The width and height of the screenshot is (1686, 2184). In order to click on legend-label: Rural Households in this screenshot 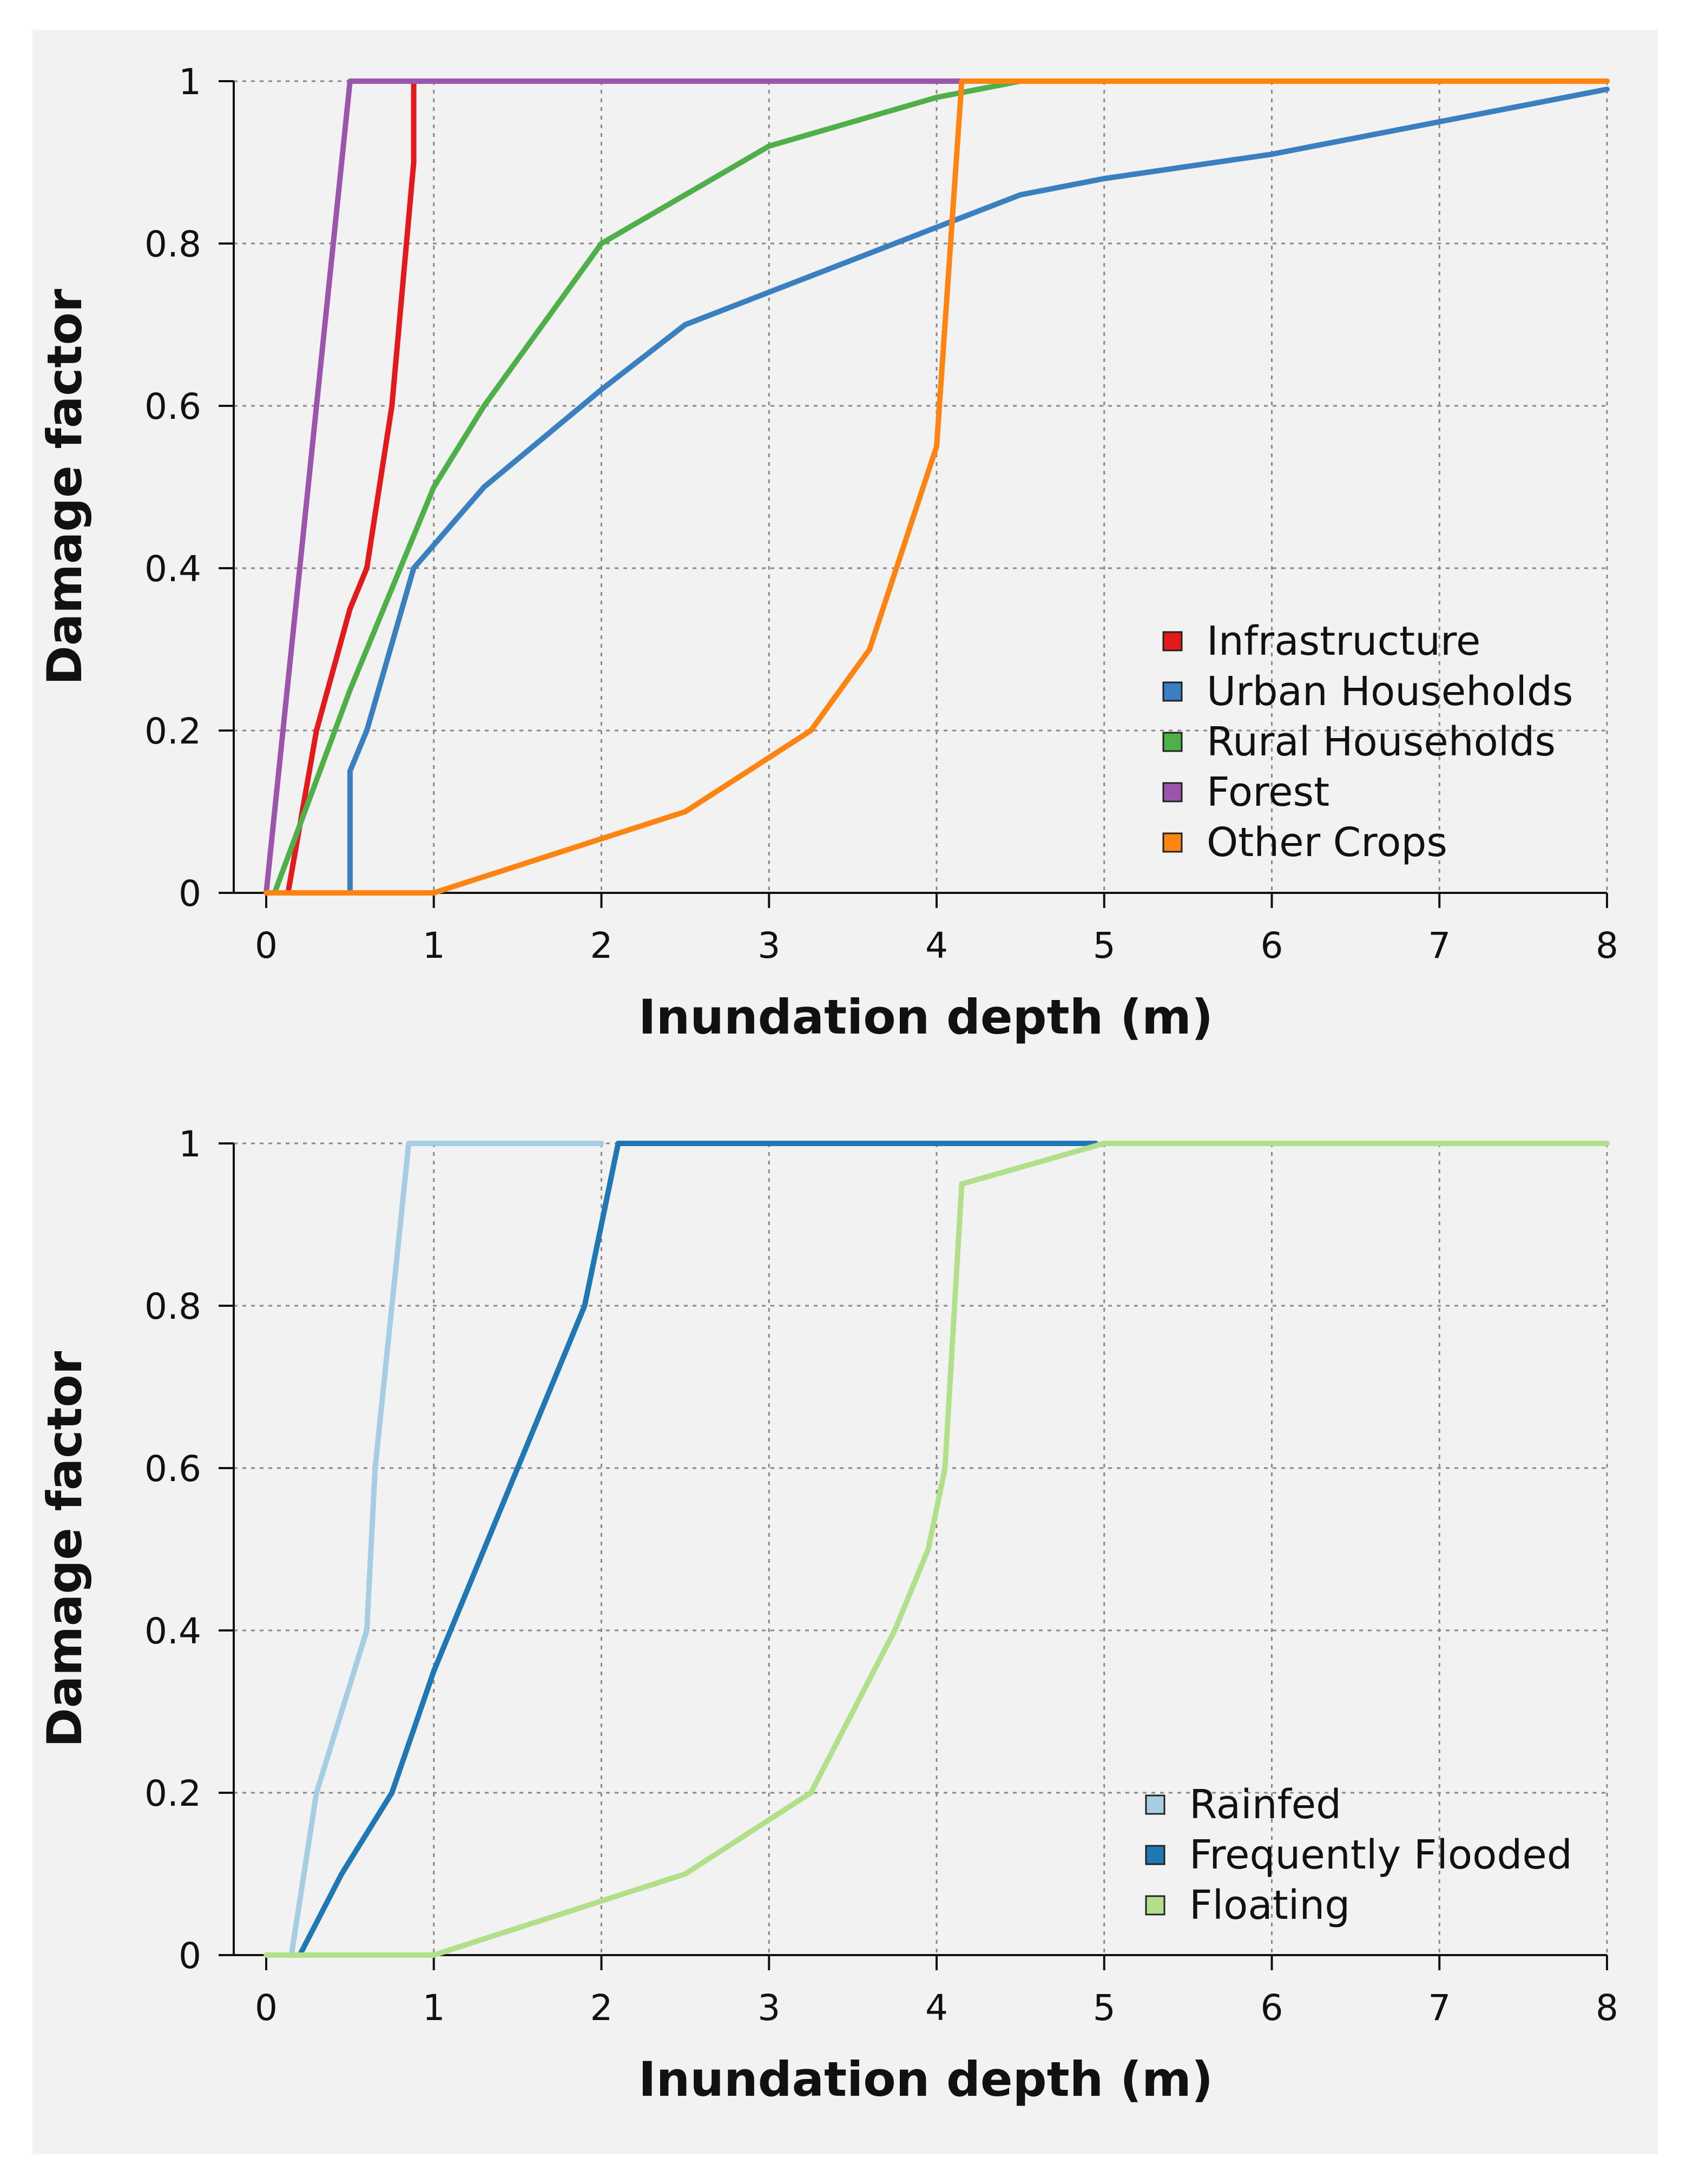, I will do `click(1381, 742)`.